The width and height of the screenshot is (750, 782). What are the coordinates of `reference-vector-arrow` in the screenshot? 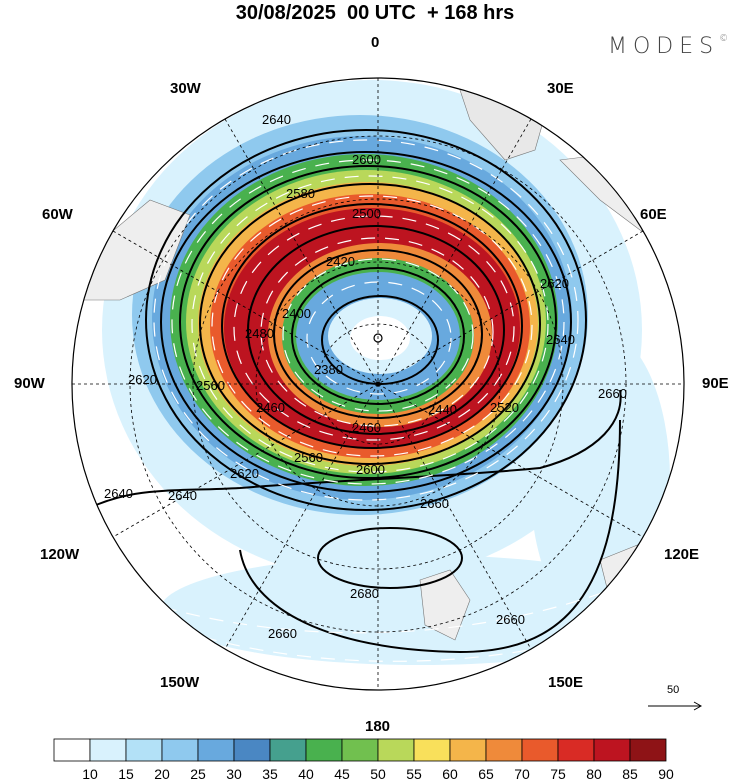 It's located at (675, 706).